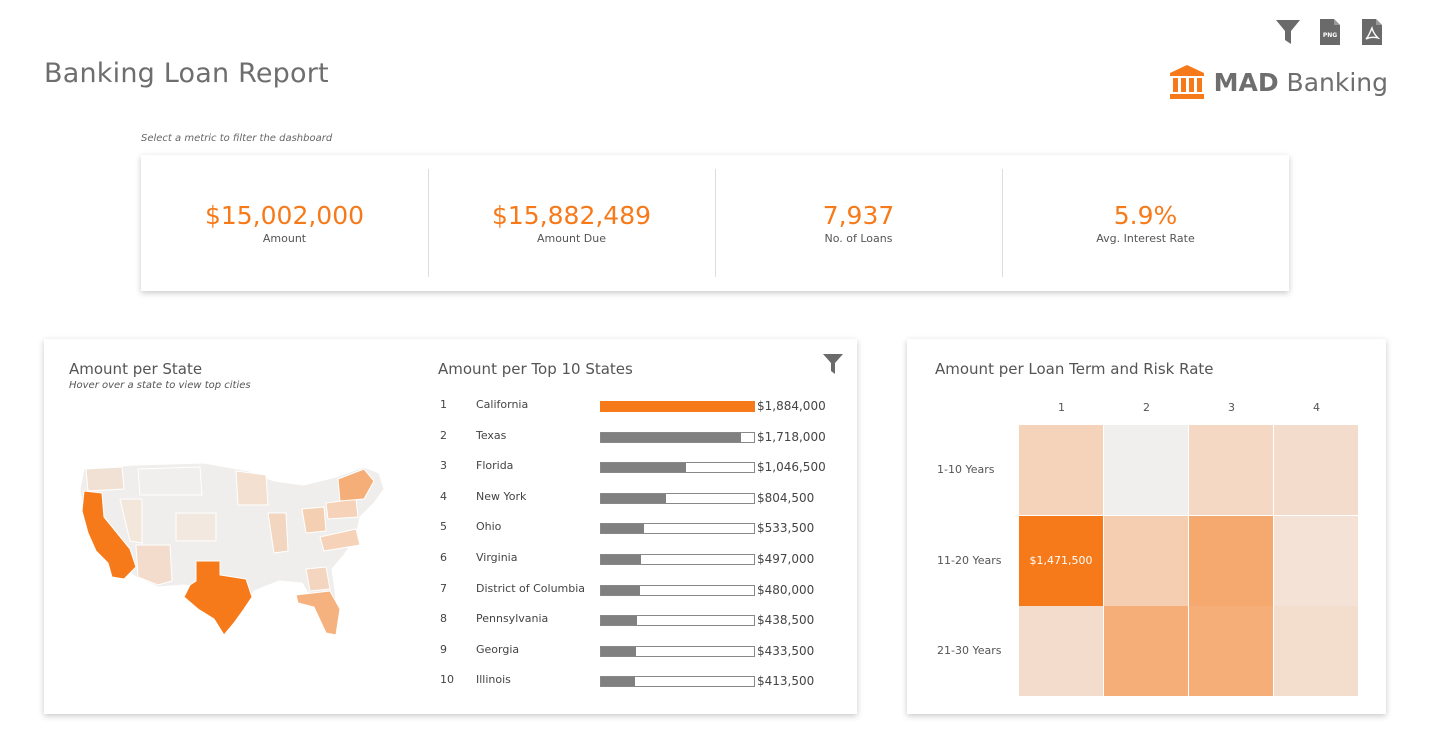 This screenshot has width=1430, height=742. Describe the element at coordinates (1145, 238) in the screenshot. I see `kpi-label: Avg. Interest Rate` at that location.